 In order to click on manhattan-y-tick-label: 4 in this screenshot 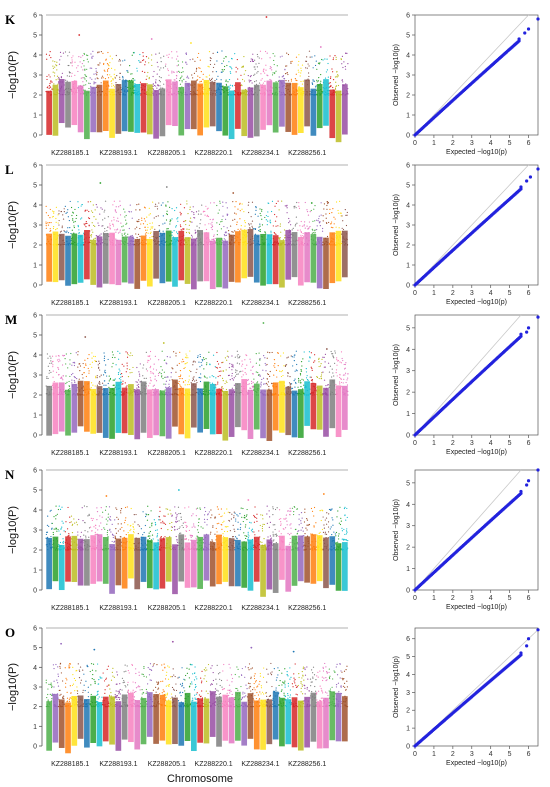, I will do `click(35, 206)`.